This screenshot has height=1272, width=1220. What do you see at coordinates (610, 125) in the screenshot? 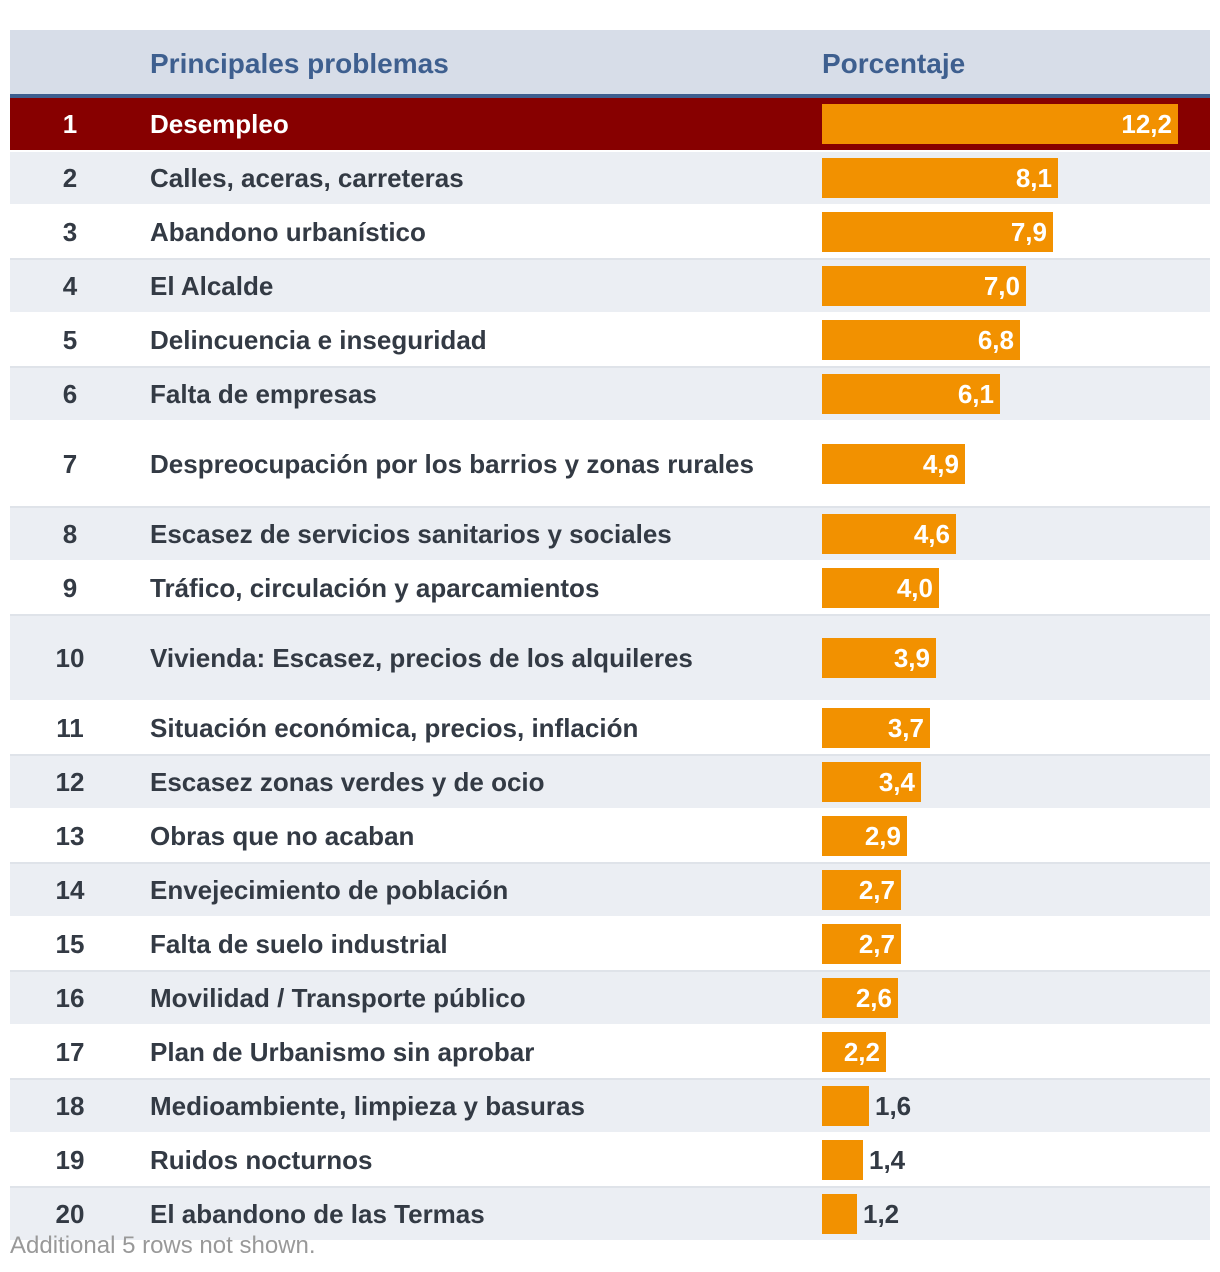
I see `table-row: 1 Desempleo 12,2` at bounding box center [610, 125].